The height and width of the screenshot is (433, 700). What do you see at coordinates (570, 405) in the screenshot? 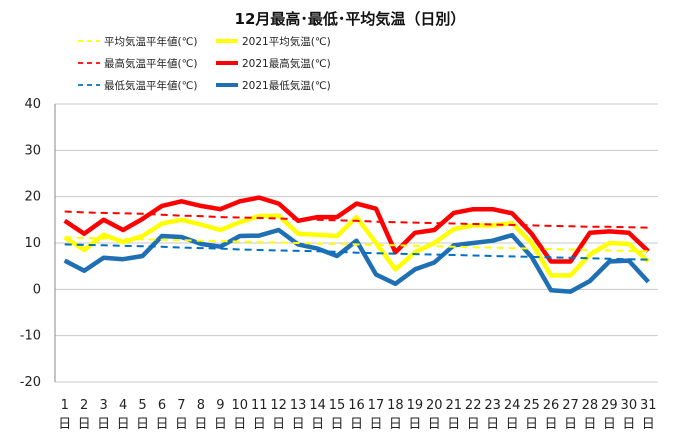
I see `x-tick-label: 27` at bounding box center [570, 405].